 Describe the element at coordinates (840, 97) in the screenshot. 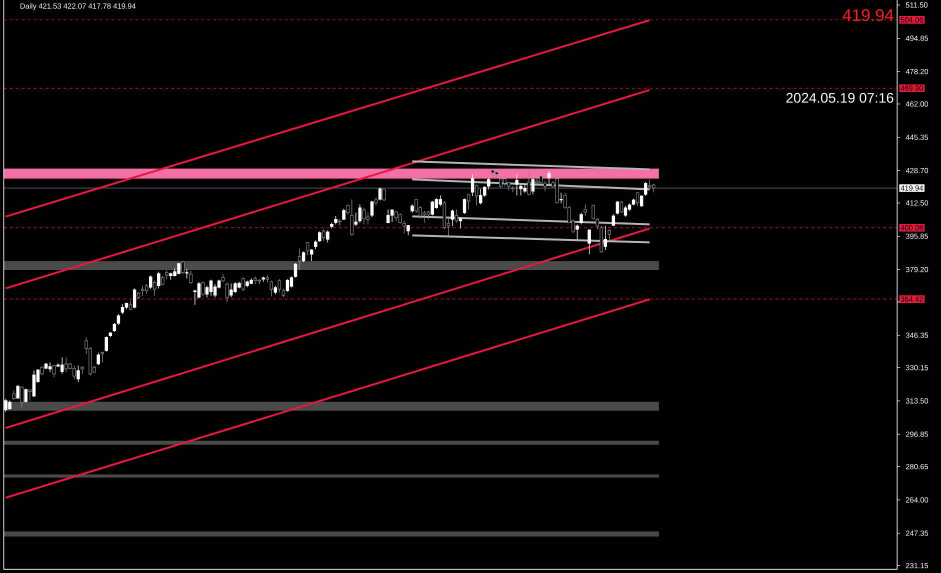

I see `annotation: 2024.05.19 07:16` at that location.